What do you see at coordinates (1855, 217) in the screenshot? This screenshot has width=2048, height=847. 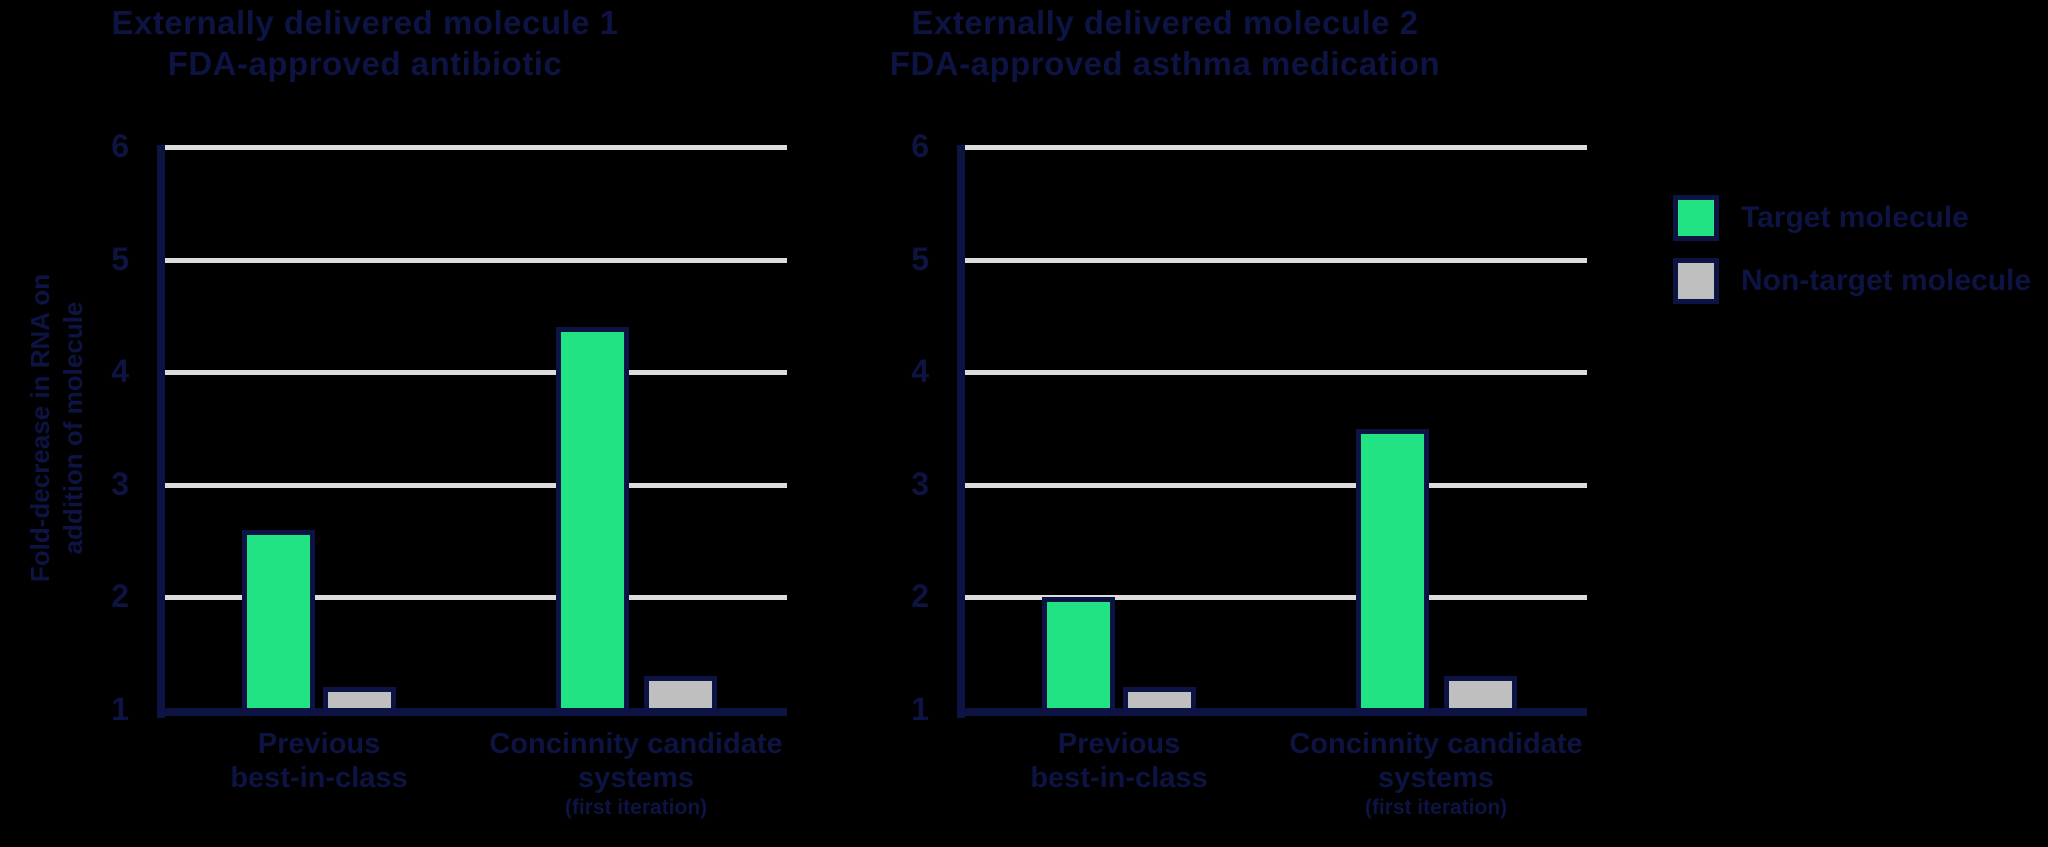 I see `legend-label: Target molecule` at bounding box center [1855, 217].